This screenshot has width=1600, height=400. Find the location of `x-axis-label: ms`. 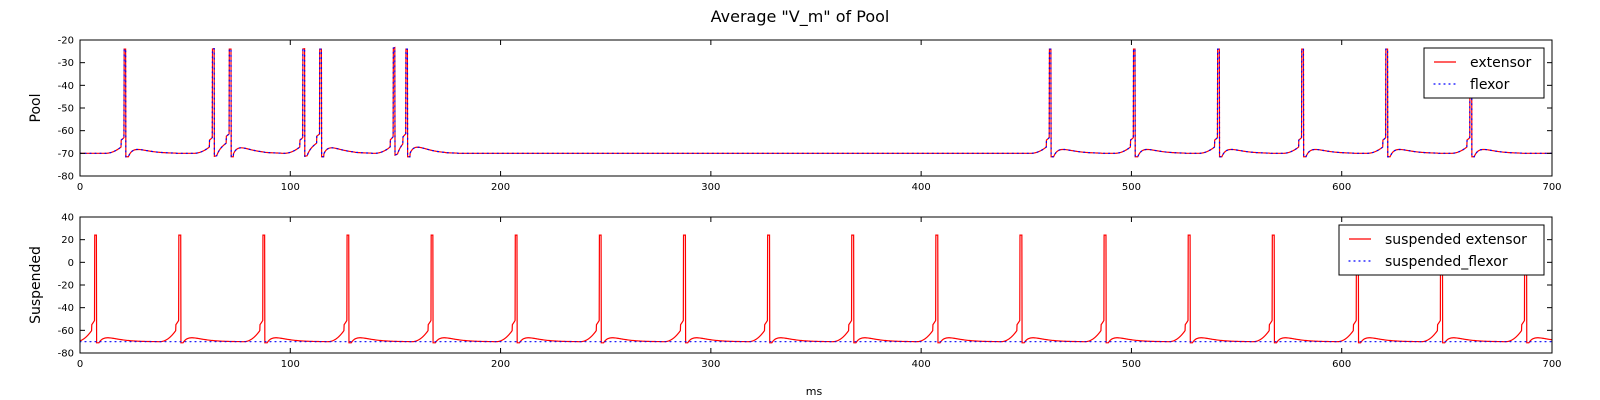

x-axis-label: ms is located at coordinates (814, 391).